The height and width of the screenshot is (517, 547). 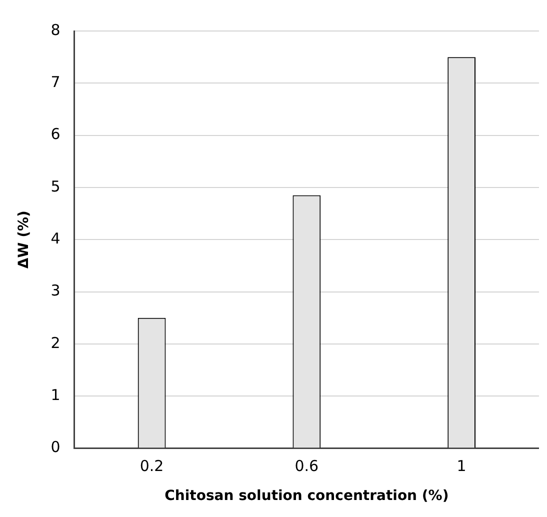 What do you see at coordinates (24, 239) in the screenshot?
I see `y-axis-title: ΔW (%)` at bounding box center [24, 239].